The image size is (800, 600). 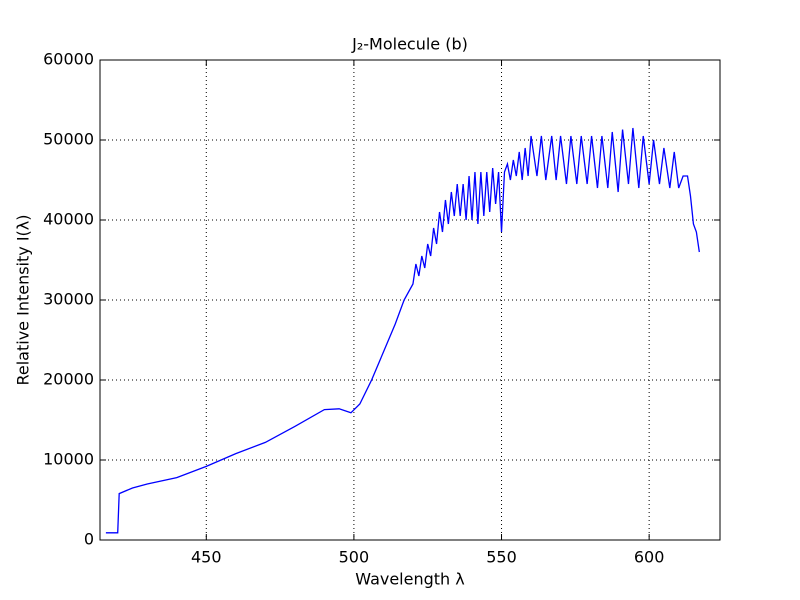 I want to click on x-tick-label: 600, so click(x=649, y=557).